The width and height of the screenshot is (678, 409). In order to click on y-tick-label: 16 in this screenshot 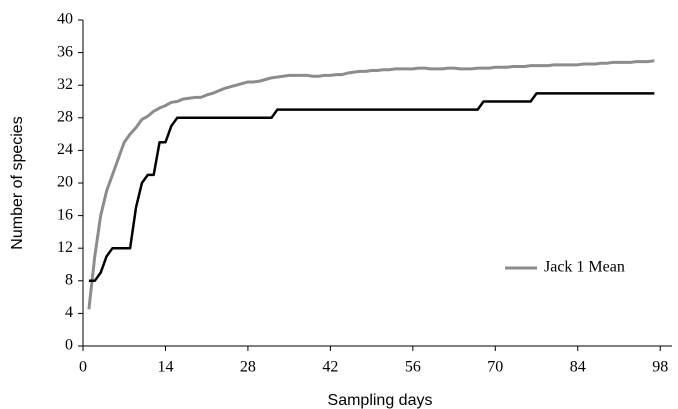, I will do `click(65, 214)`.